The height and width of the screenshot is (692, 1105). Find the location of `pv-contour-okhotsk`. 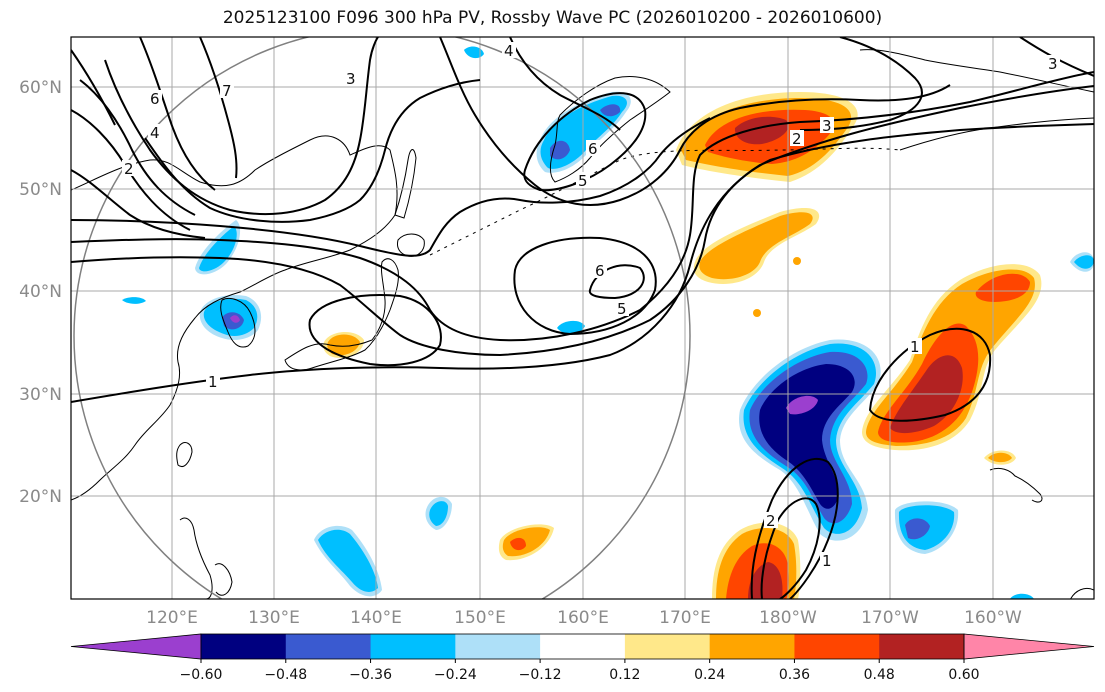

pv-contour-okhotsk is located at coordinates (585, 142).